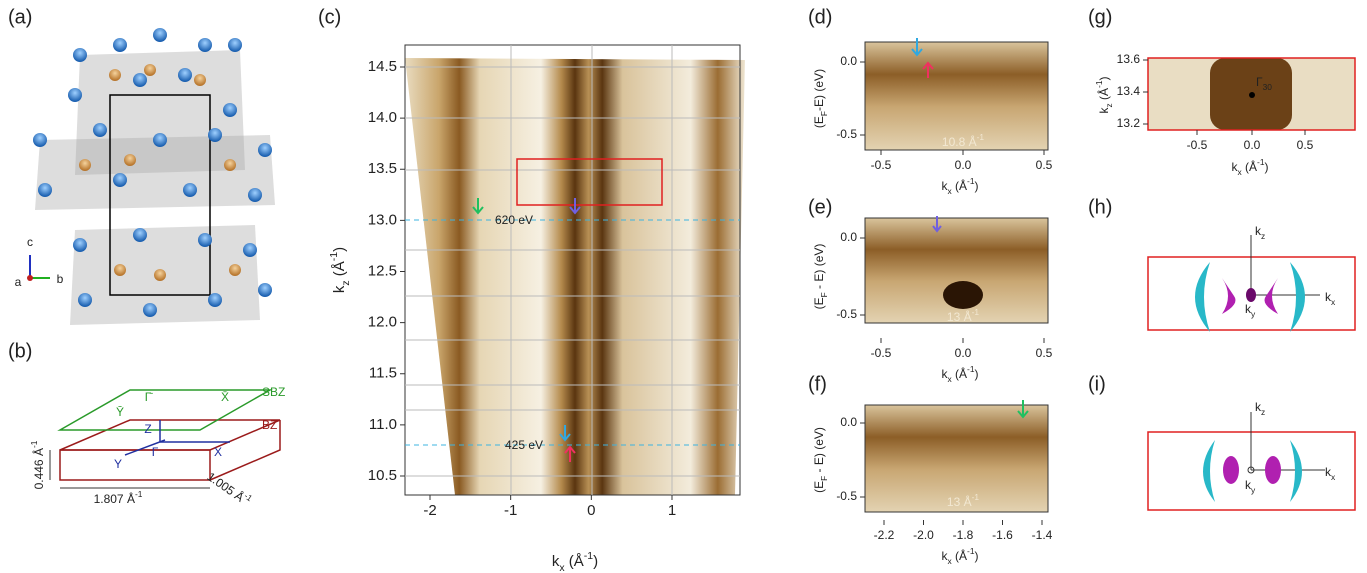 The width and height of the screenshot is (1367, 573). I want to click on axis-label: 1.807 Å-1, so click(118, 497).